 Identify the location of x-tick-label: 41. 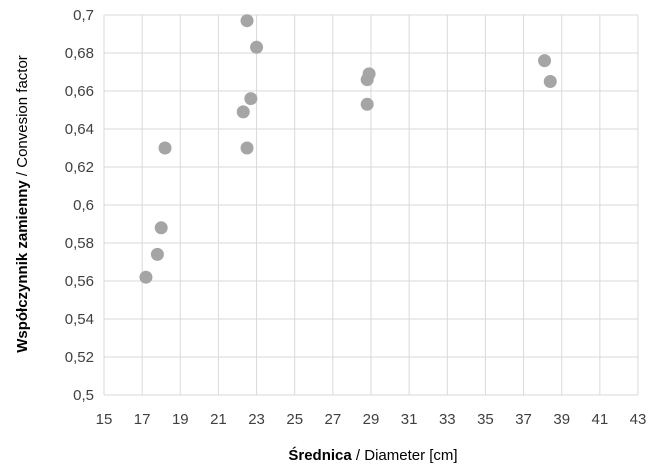
(600, 419).